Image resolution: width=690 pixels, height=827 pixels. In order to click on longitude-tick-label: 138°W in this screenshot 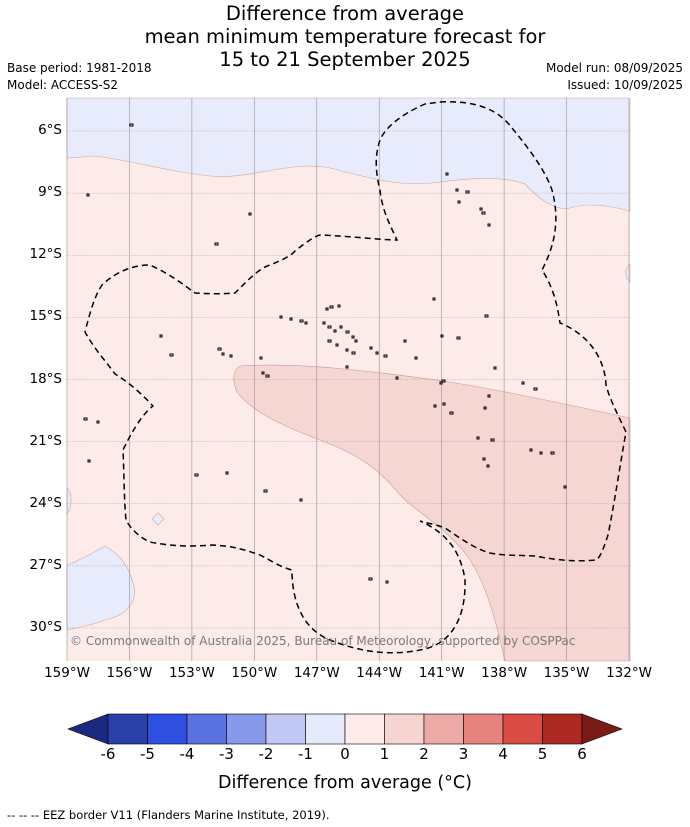, I will do `click(504, 673)`.